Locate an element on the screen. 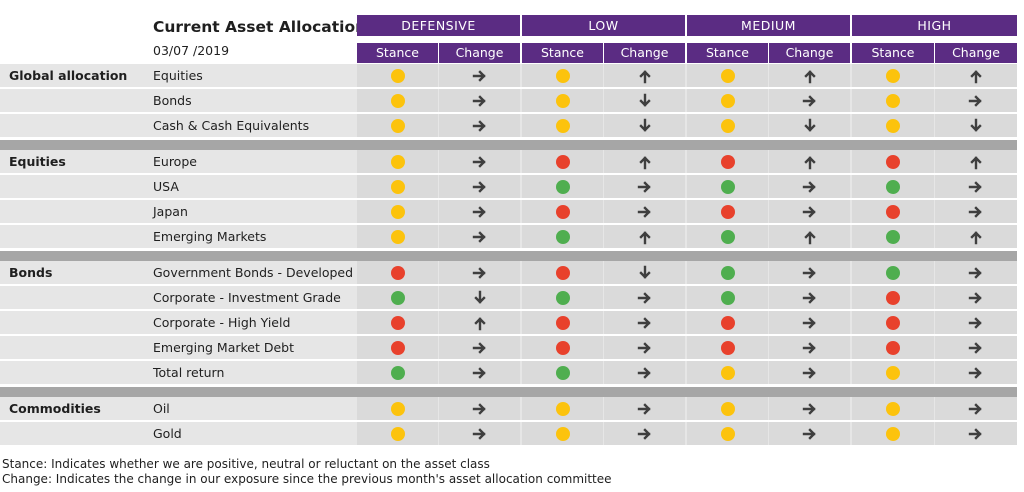  asset-label: Emerging Markets is located at coordinates (210, 236).